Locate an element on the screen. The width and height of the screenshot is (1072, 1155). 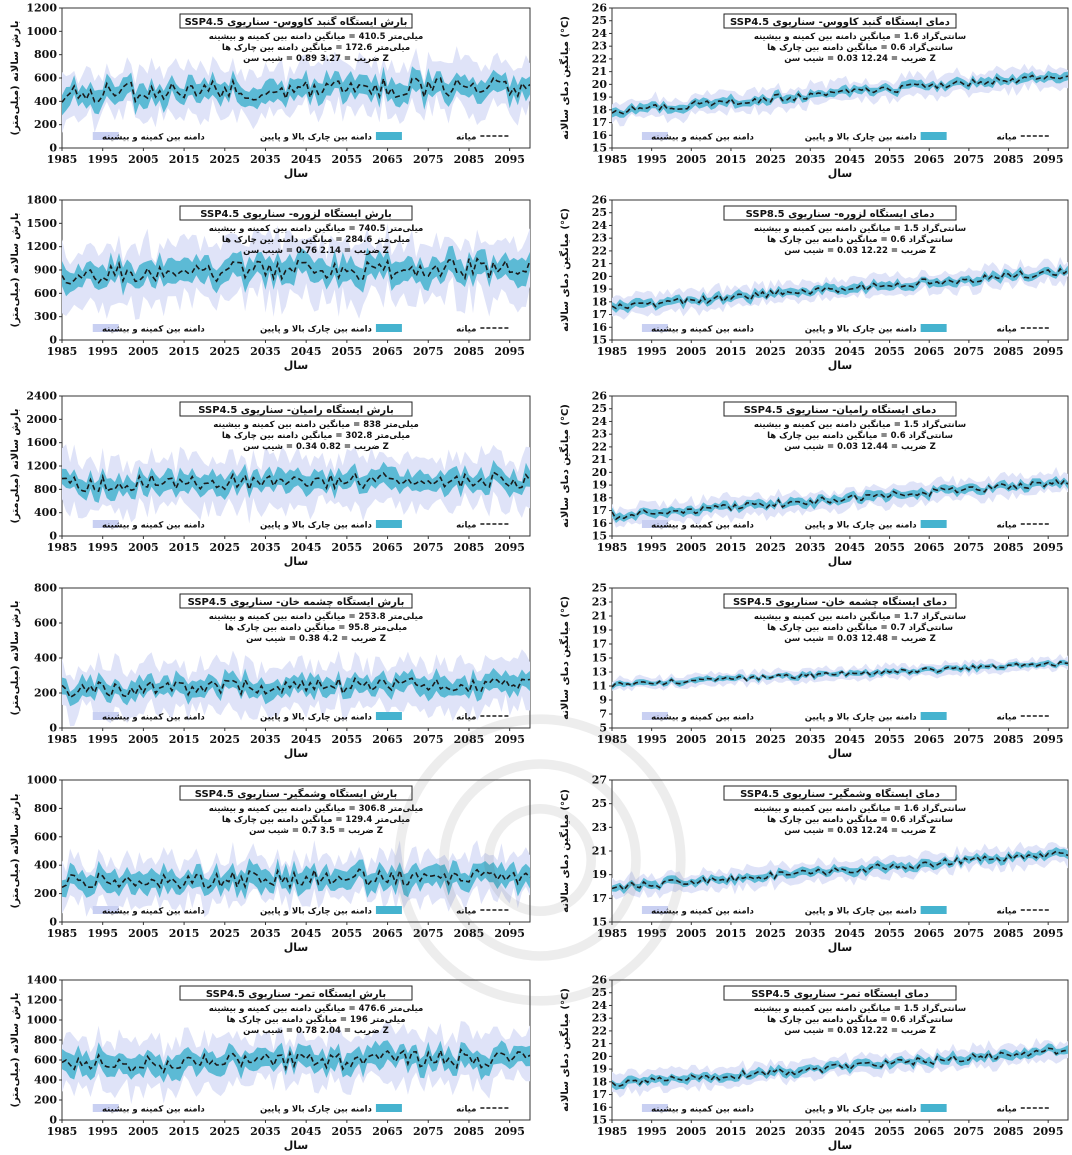
y-tick-label: 22 is located at coordinates (599, 250).